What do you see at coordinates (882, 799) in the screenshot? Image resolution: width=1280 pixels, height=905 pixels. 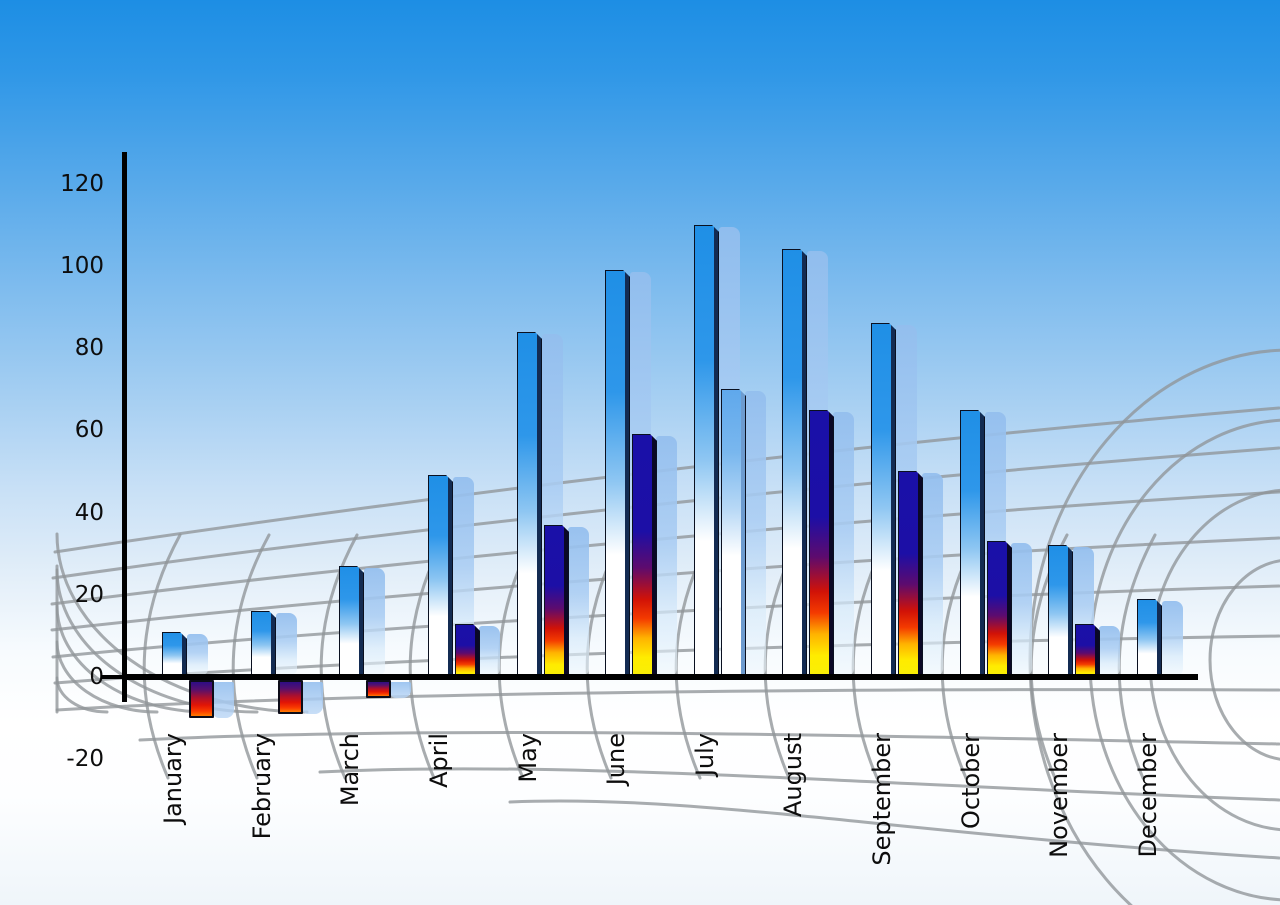 I see `x-axis-label: September` at bounding box center [882, 799].